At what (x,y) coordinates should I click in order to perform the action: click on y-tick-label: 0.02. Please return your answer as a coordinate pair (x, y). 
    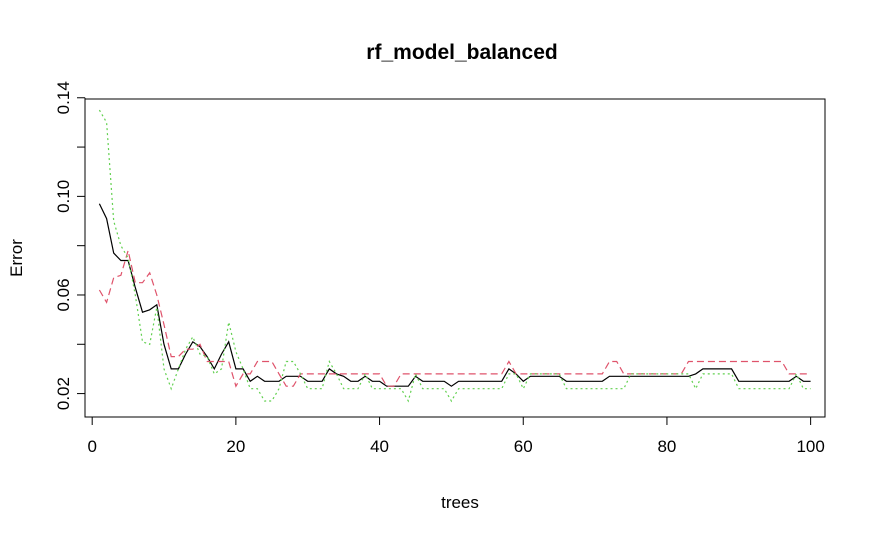
    Looking at the image, I should click on (63, 393).